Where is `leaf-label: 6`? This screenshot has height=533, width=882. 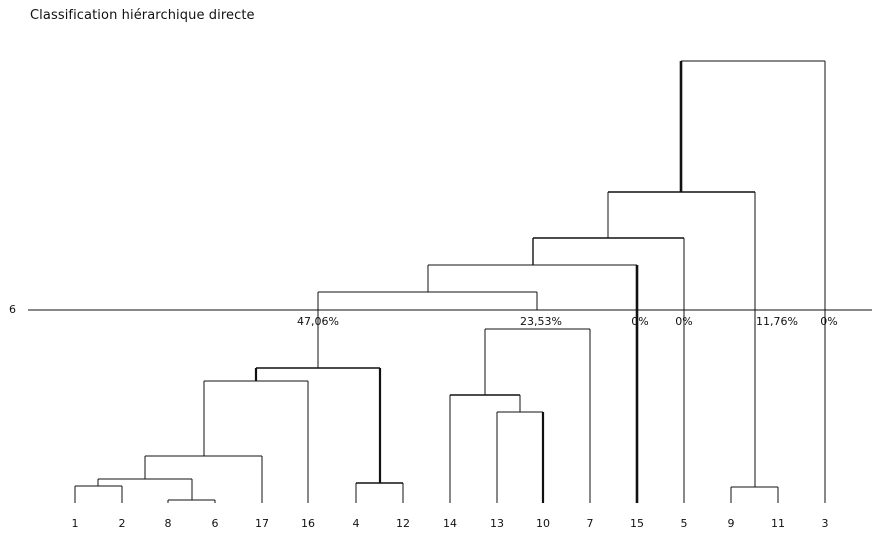 leaf-label: 6 is located at coordinates (215, 523).